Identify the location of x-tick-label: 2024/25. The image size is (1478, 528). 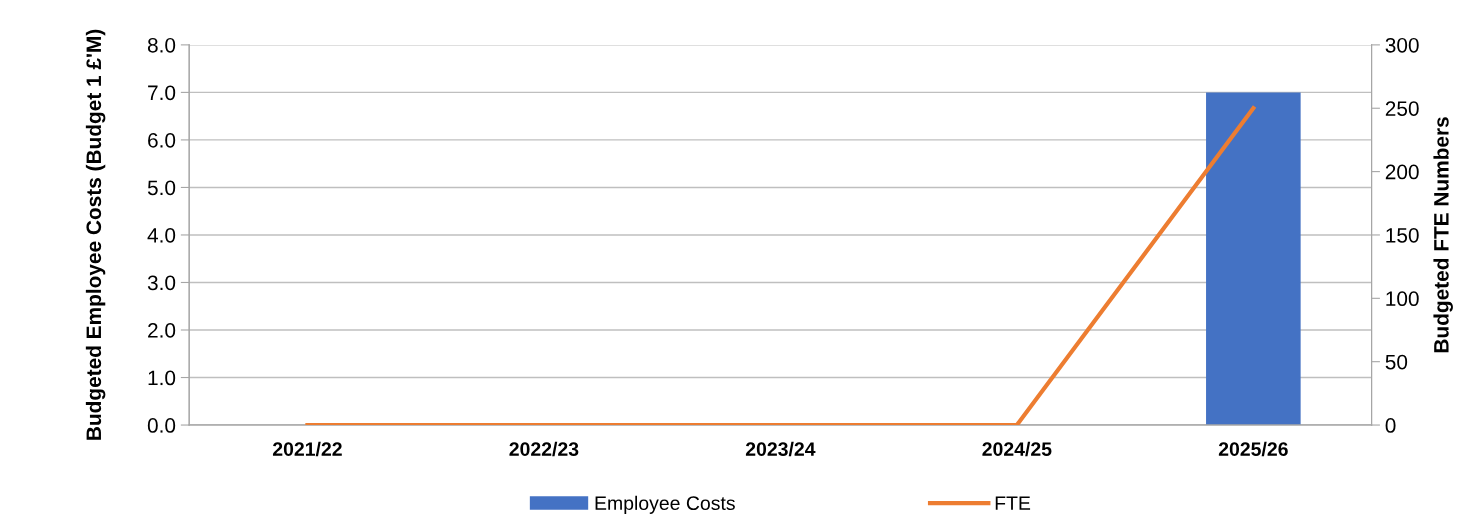
(1017, 449).